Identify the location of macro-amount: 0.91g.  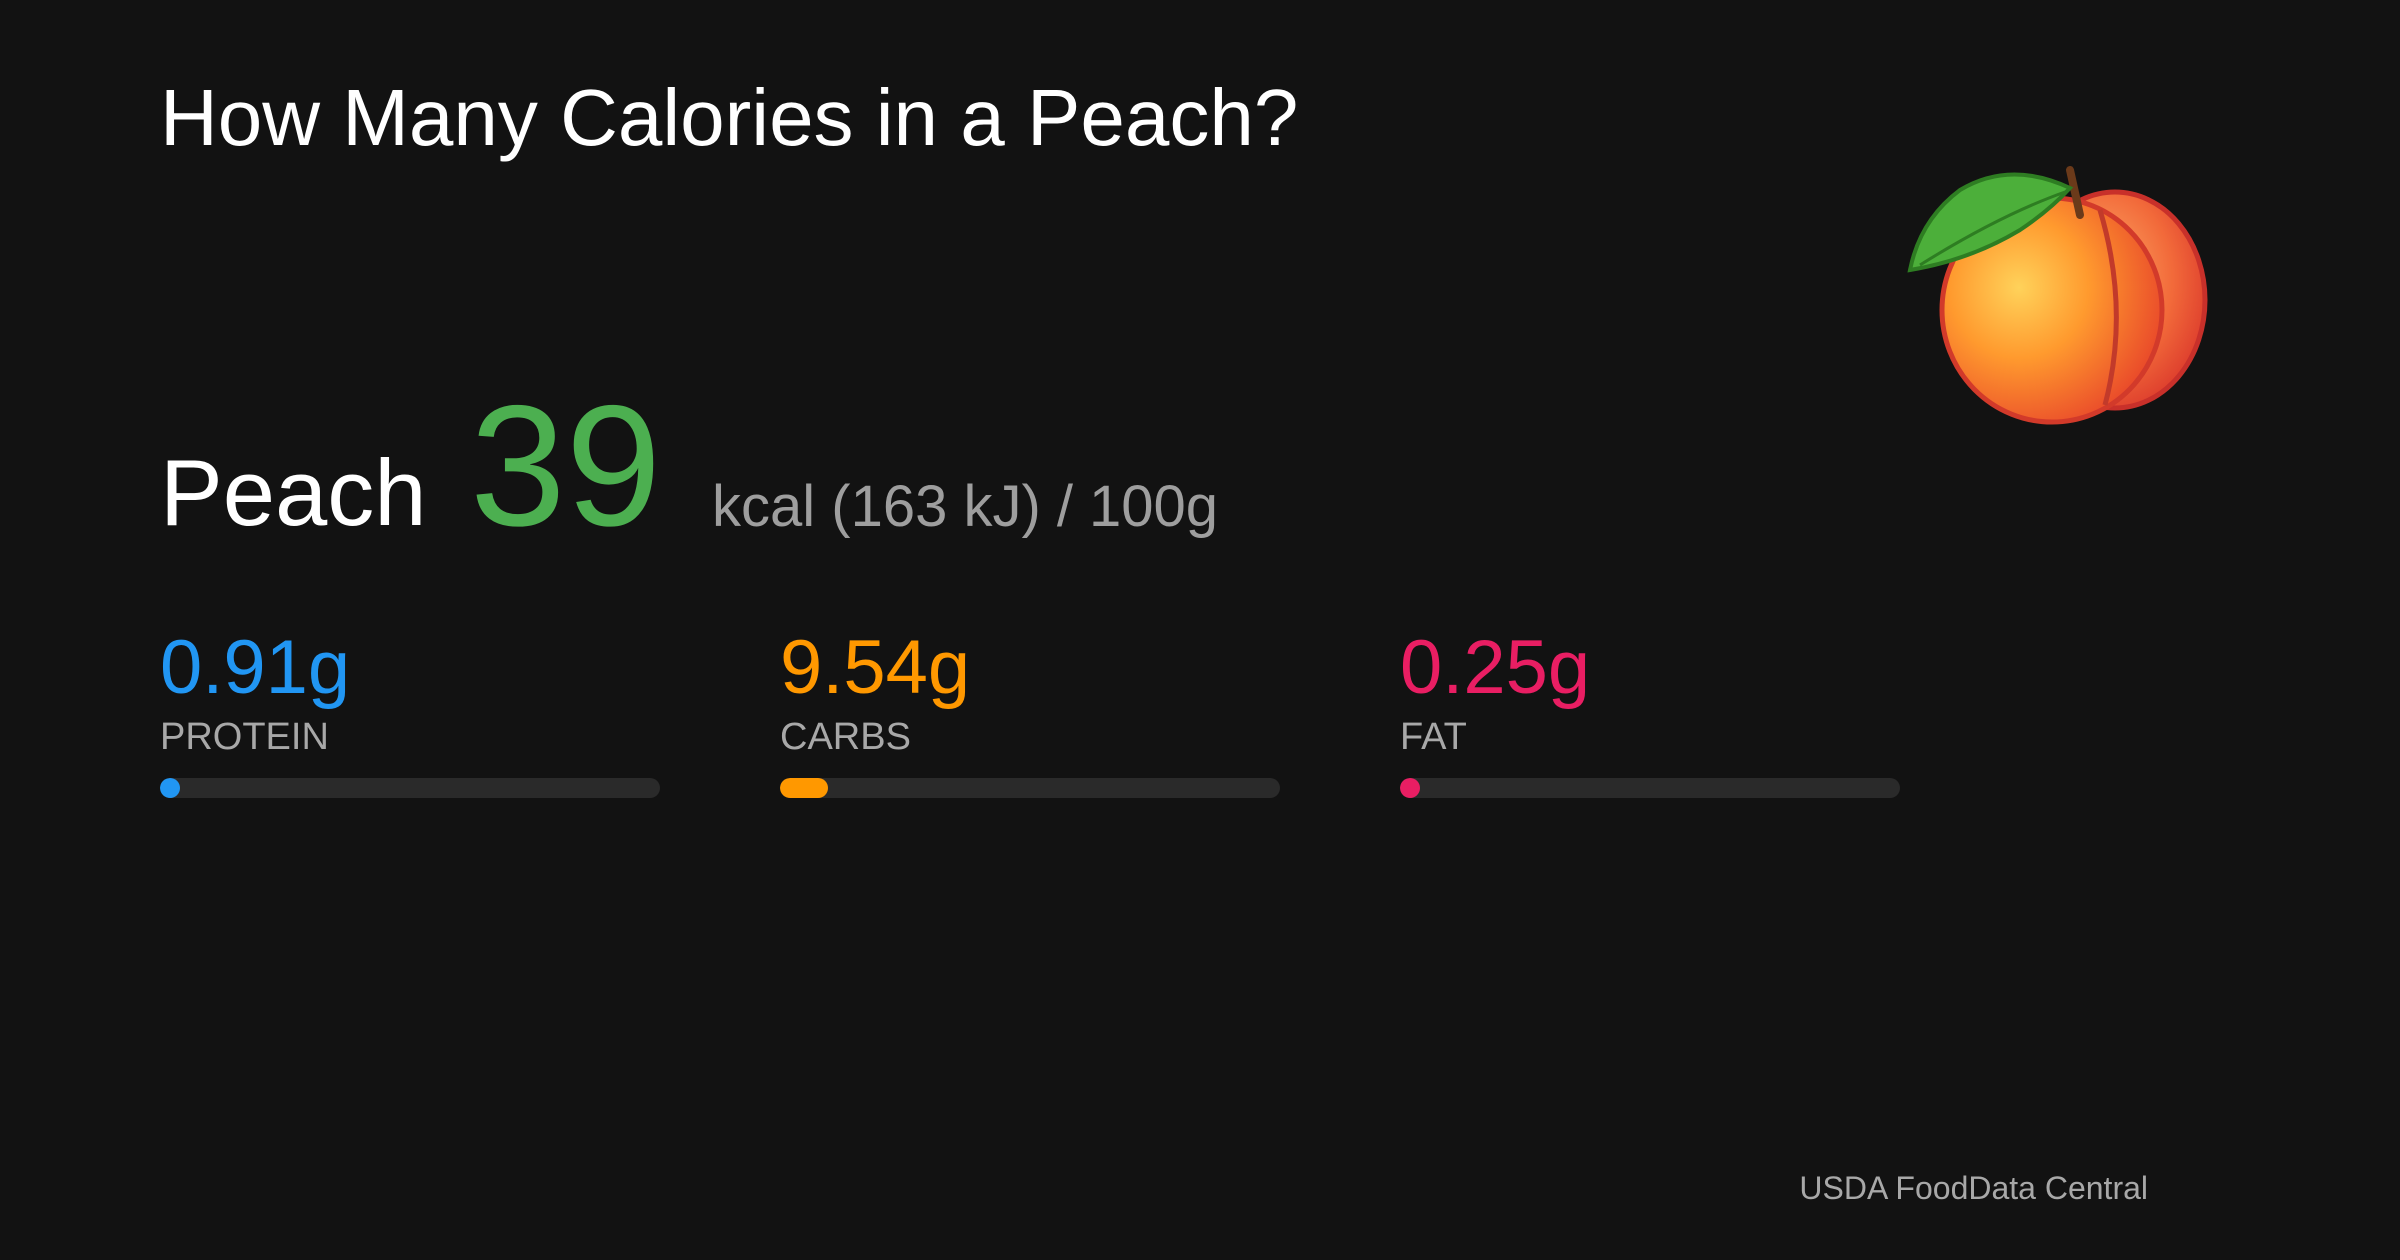
(255, 667).